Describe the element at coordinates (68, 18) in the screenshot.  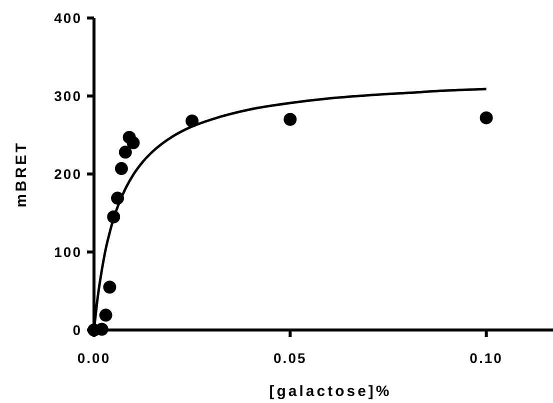
I see `y-tick-label: 400` at that location.